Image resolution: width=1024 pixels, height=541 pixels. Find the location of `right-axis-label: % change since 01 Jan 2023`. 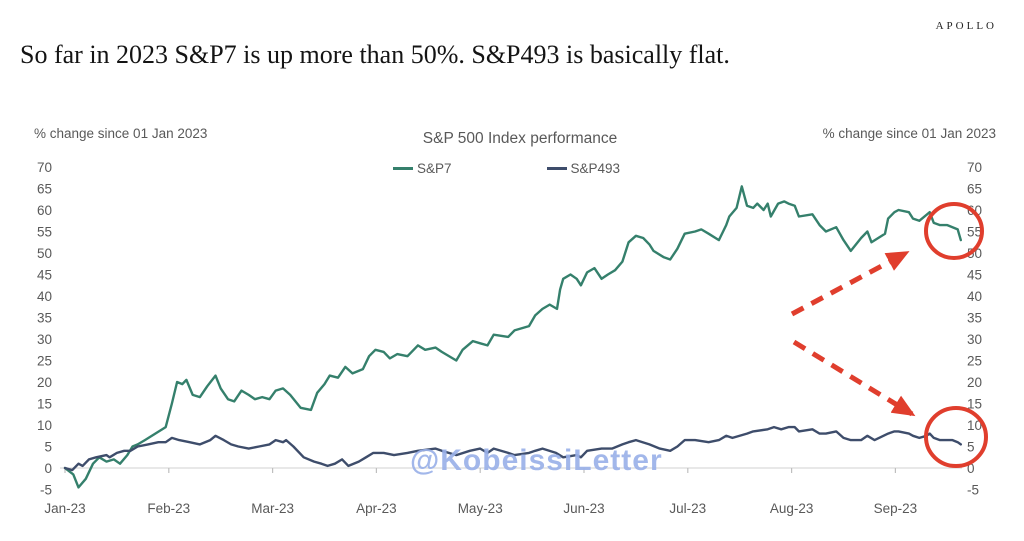

right-axis-label: % change since 01 Jan 2023 is located at coordinates (909, 133).